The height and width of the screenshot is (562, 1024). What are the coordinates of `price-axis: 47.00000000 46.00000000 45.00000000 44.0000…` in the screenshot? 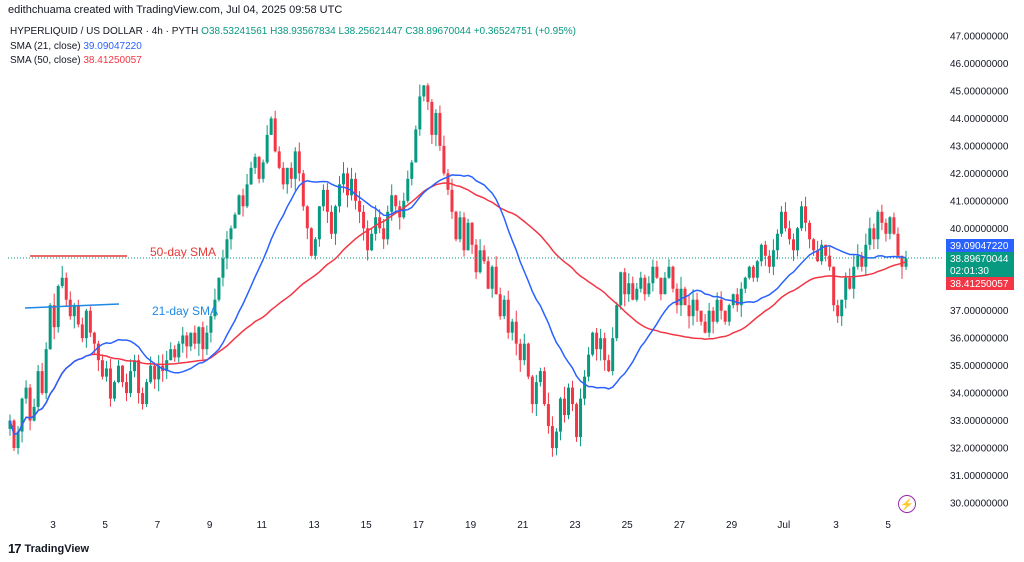 It's located at (979, 271).